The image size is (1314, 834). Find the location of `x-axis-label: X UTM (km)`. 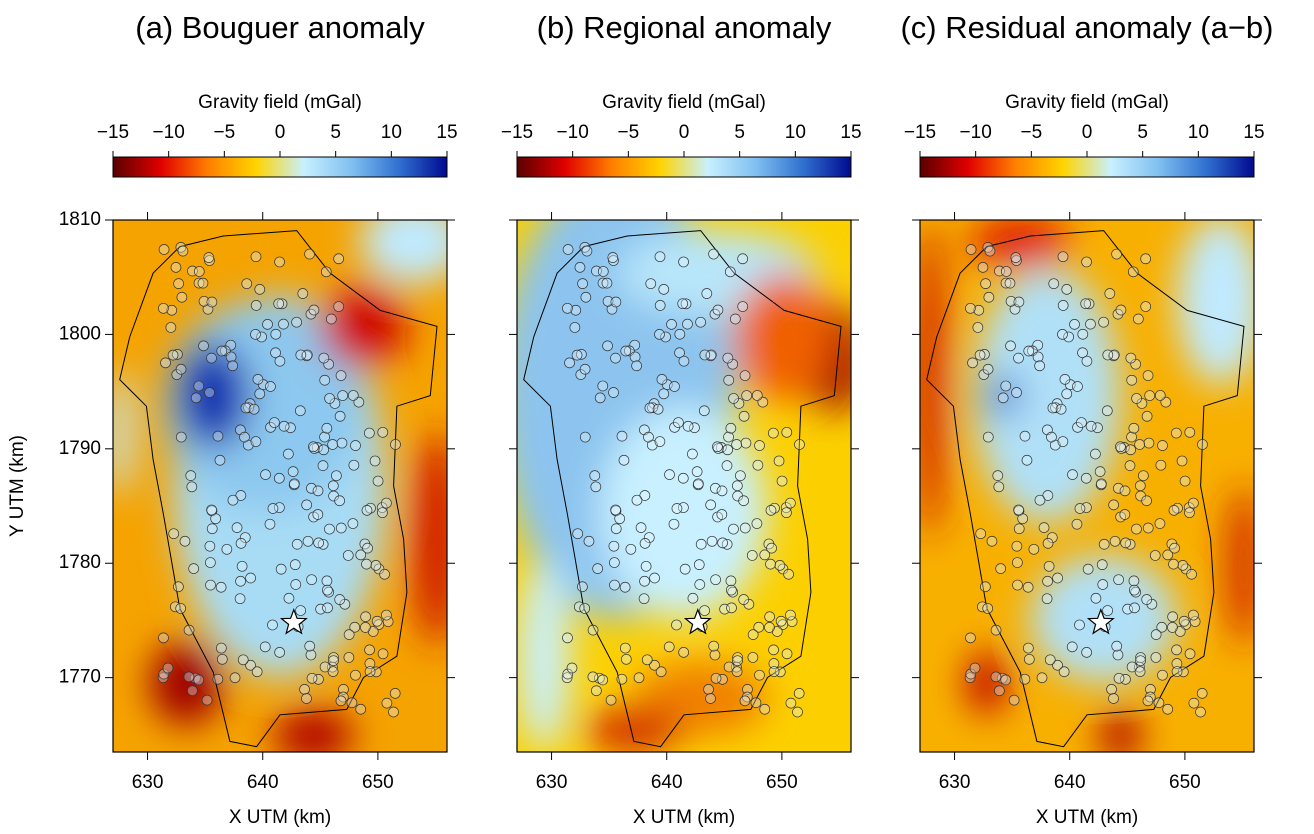

x-axis-label: X UTM (km) is located at coordinates (684, 817).